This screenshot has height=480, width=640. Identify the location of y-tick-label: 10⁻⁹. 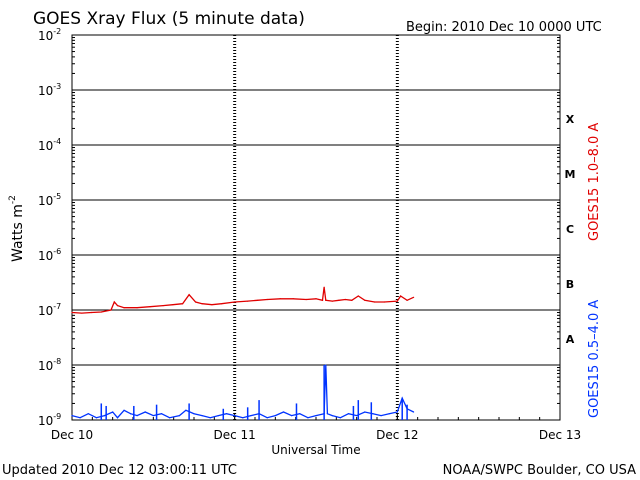
(49, 420).